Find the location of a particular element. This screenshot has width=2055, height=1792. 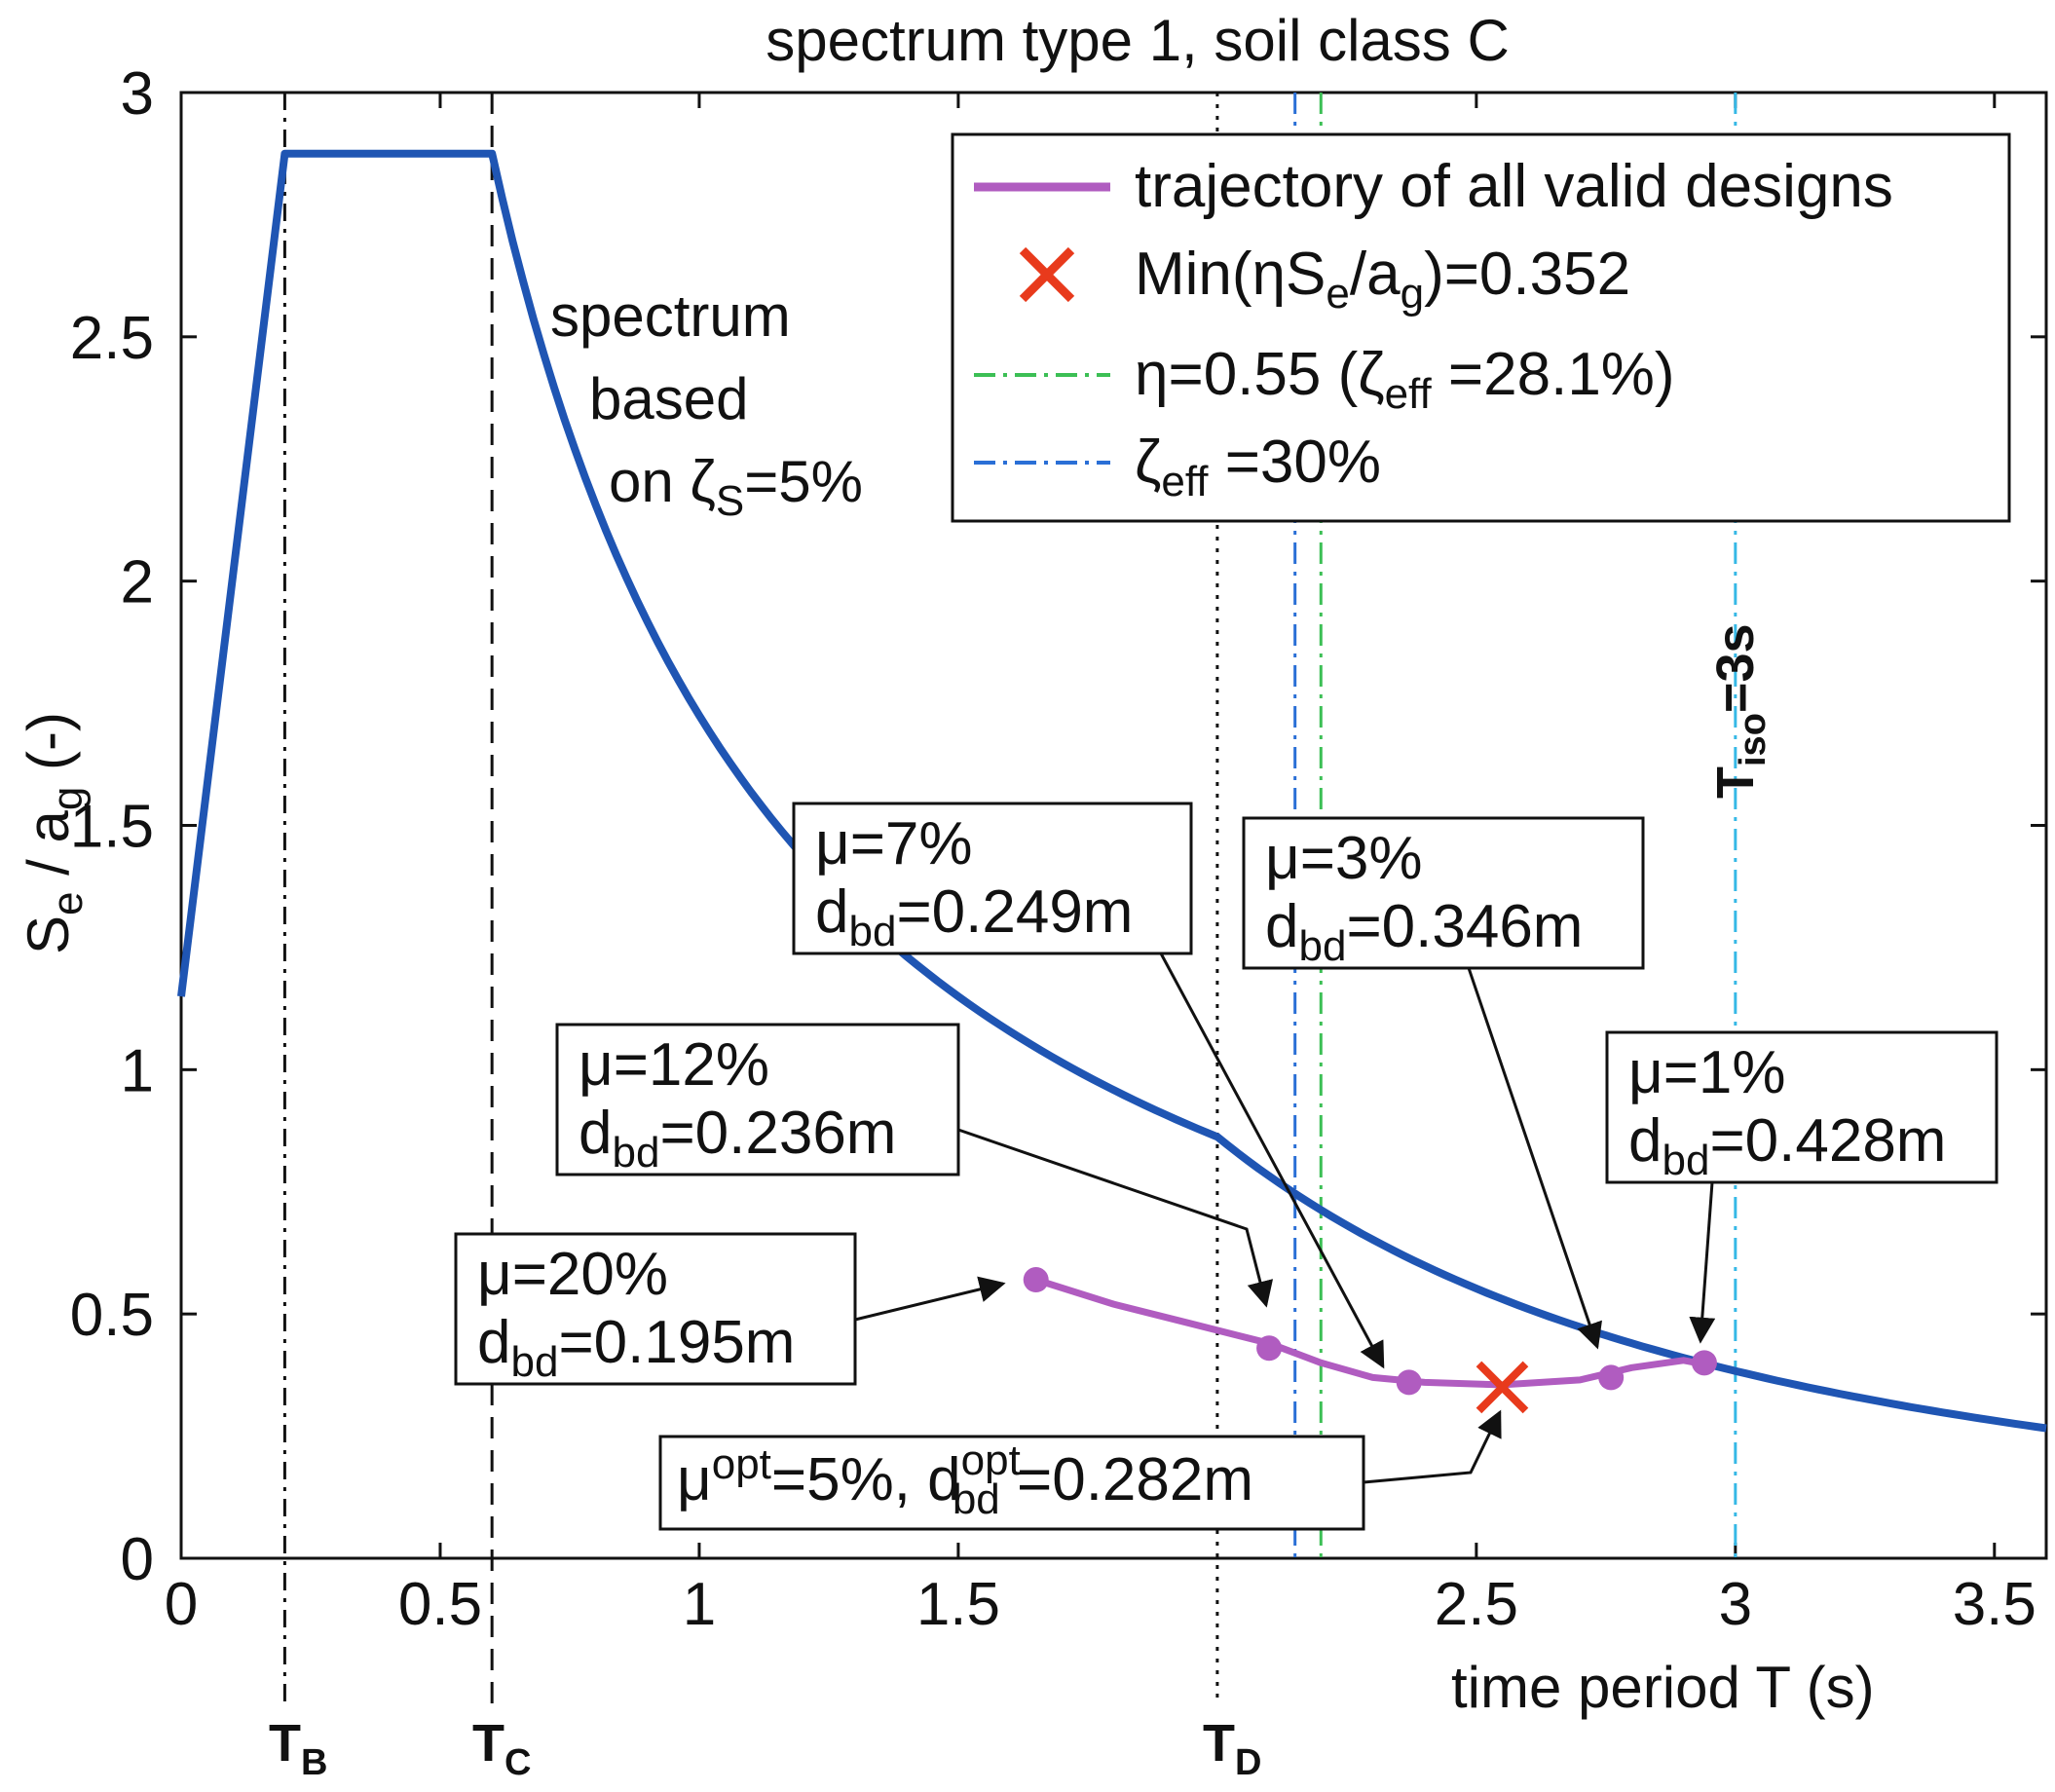

legend-text-eta: η=0.55 (ζeff =28.1%) is located at coordinates (1405, 379).